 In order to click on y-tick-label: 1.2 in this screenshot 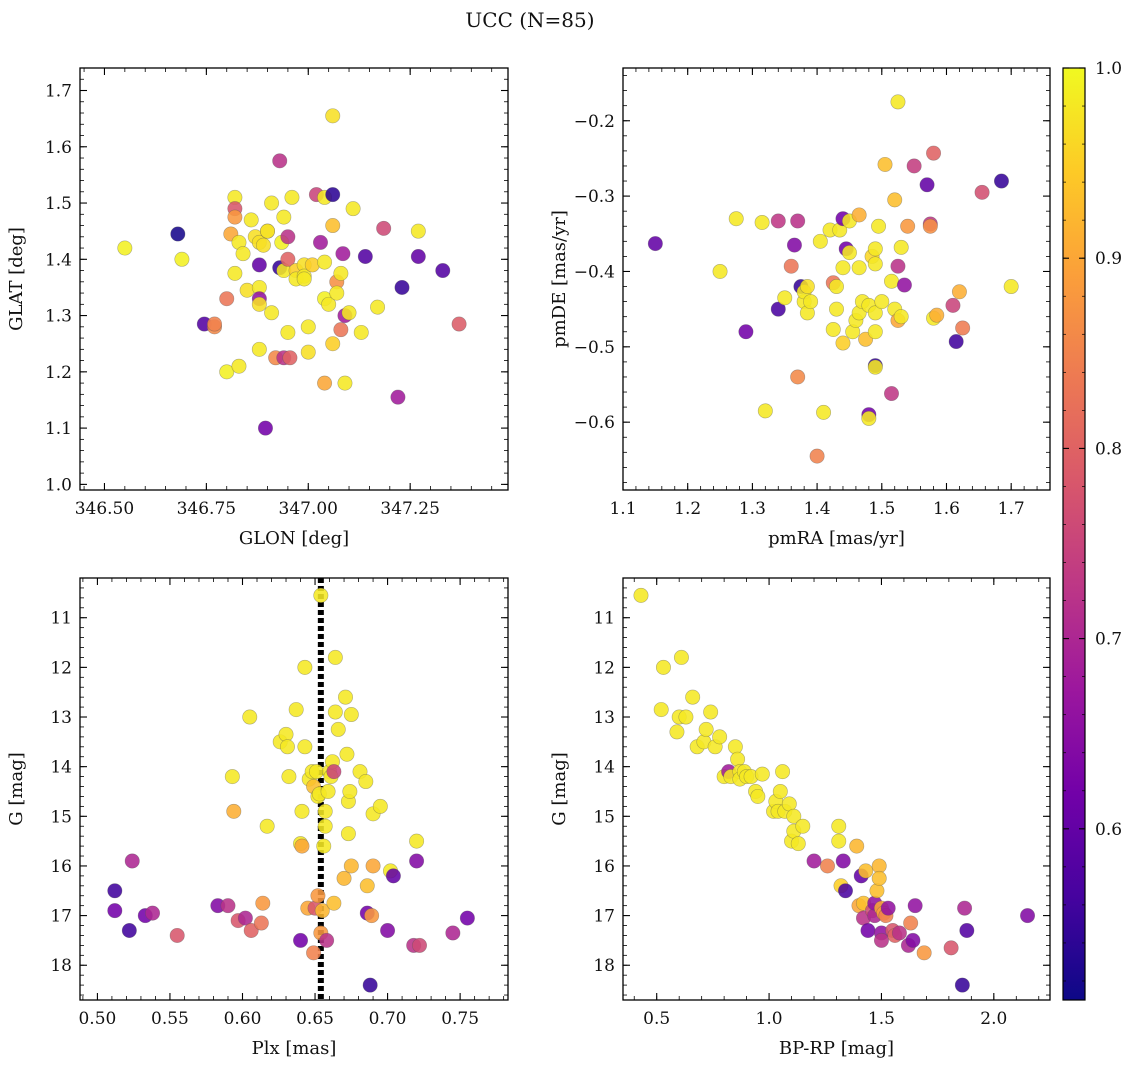, I will do `click(58, 373)`.